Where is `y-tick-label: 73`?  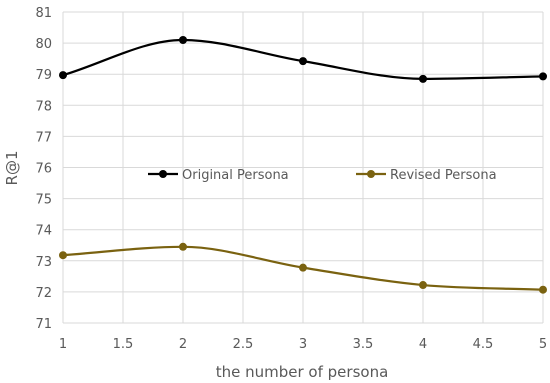
y-tick-label: 73 is located at coordinates (43, 262).